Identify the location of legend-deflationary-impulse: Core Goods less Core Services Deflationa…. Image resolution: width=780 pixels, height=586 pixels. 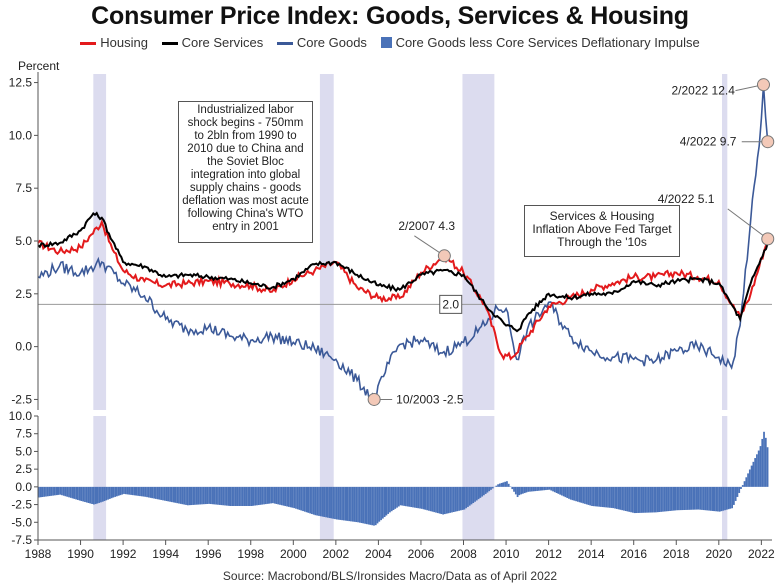
(540, 42).